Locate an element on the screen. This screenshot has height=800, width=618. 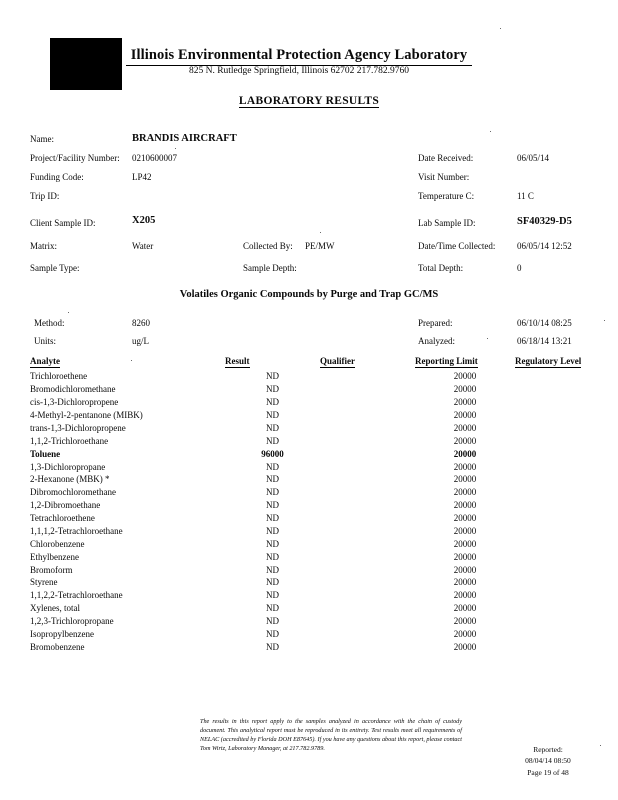
table-row: Bromodichloromethane ND 20000 is located at coordinates (315, 389).